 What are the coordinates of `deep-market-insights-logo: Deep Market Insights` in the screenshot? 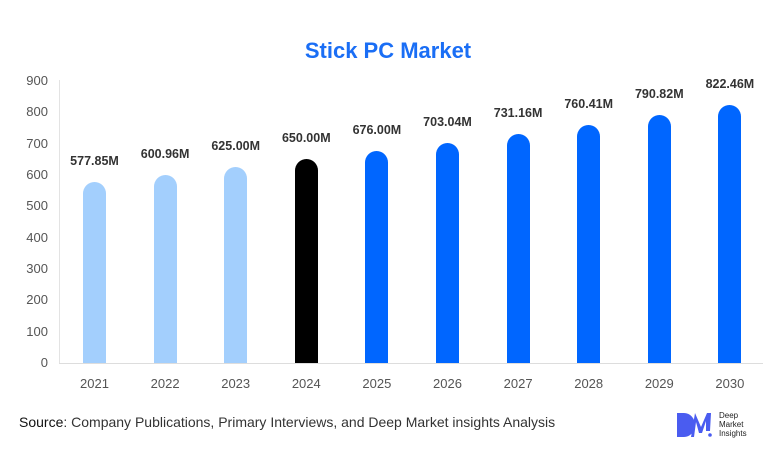 It's located at (722, 425).